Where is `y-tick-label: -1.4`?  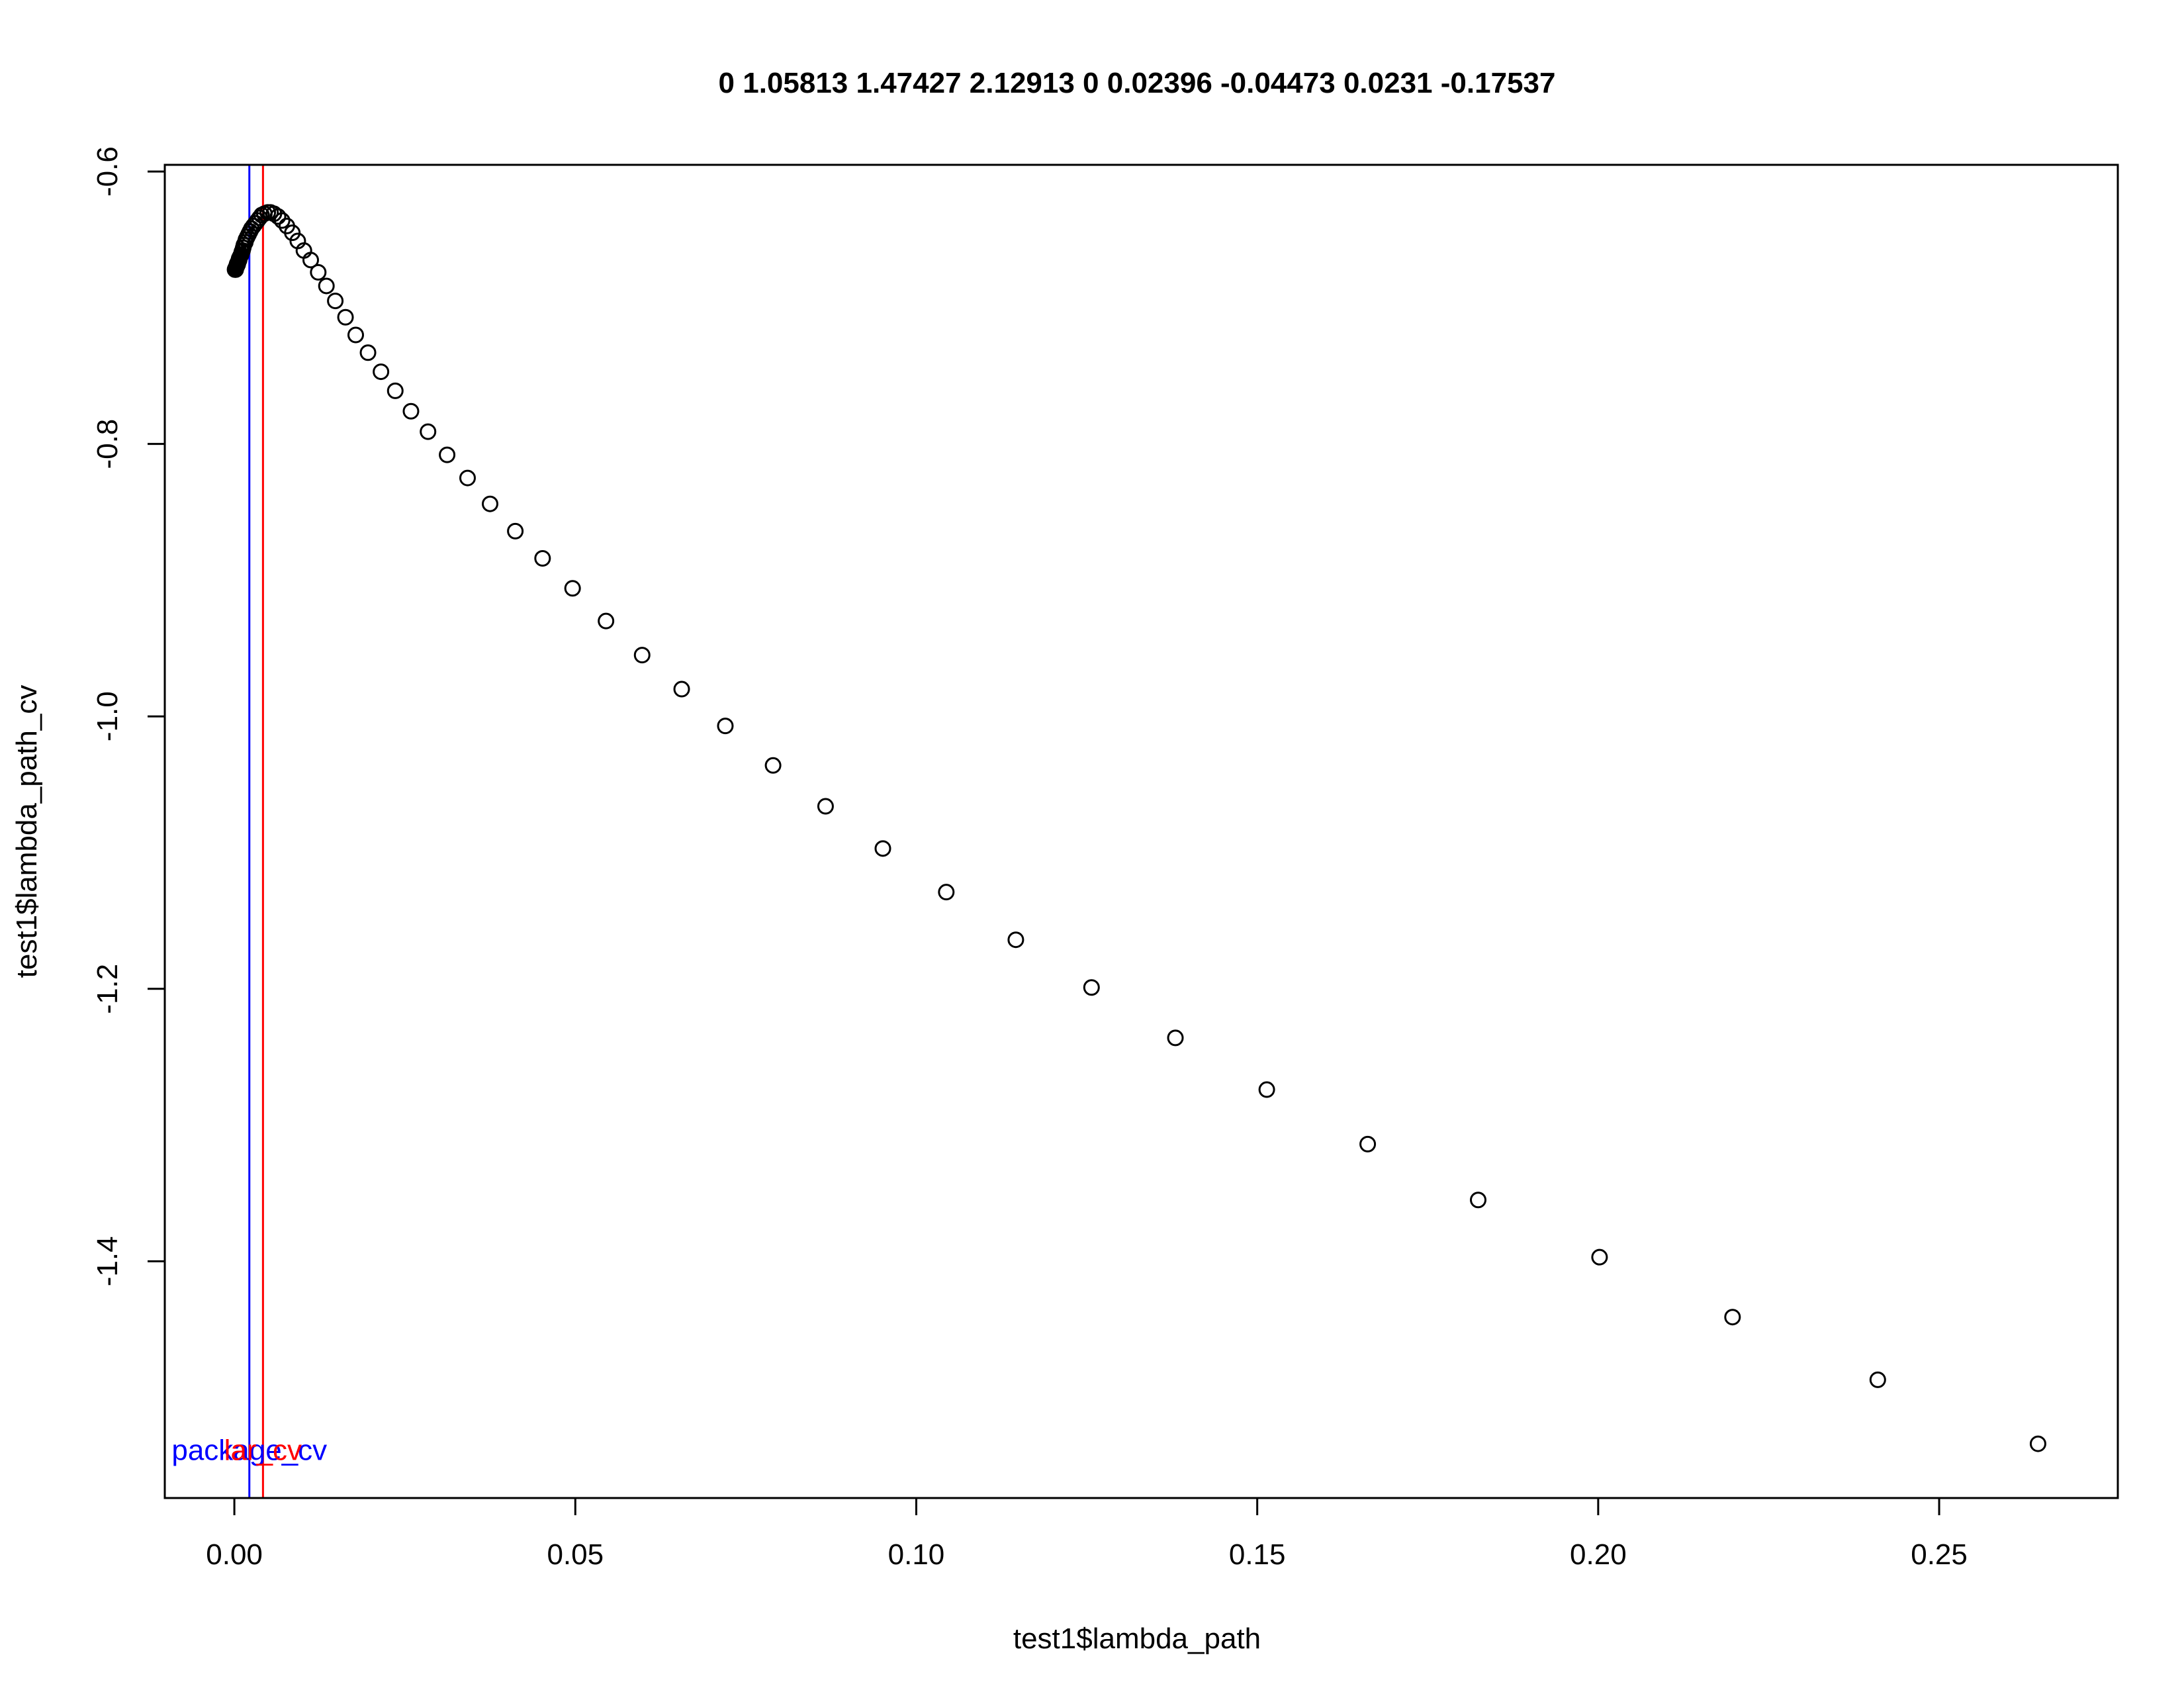 y-tick-label: -1.4 is located at coordinates (108, 1261).